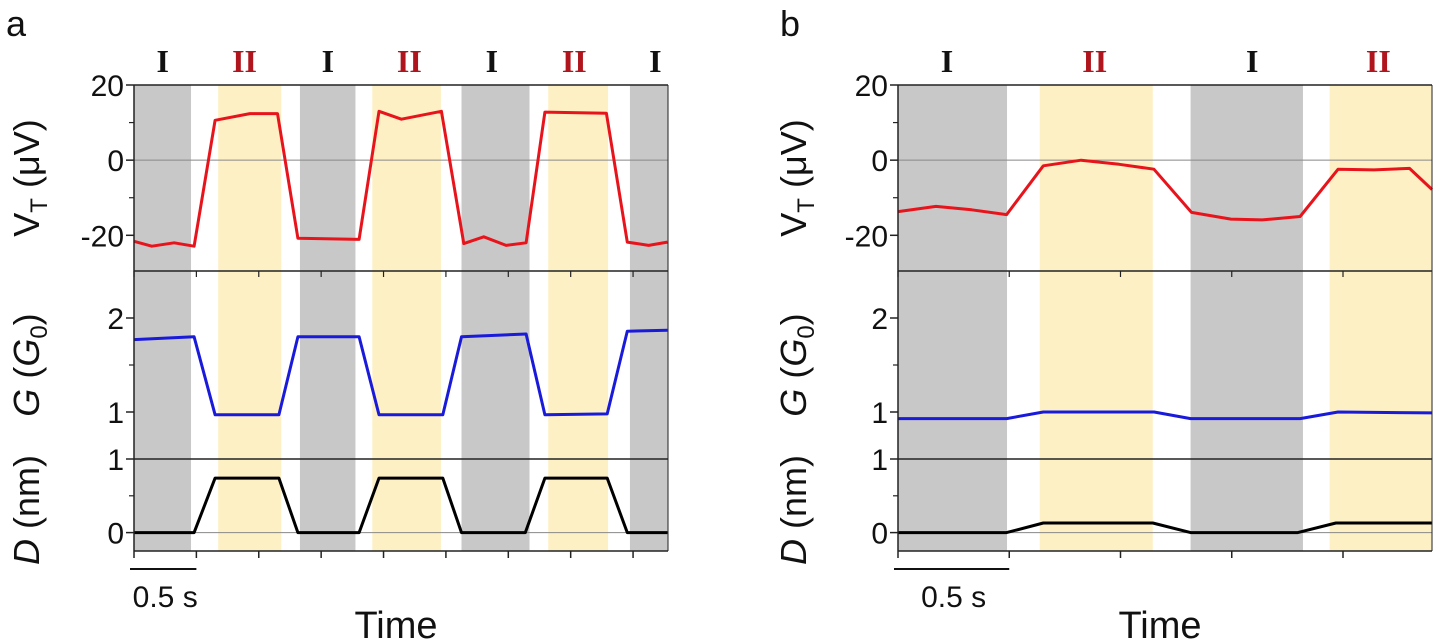 Image resolution: width=1440 pixels, height=644 pixels. What do you see at coordinates (790, 23) in the screenshot?
I see `panel-label: b` at bounding box center [790, 23].